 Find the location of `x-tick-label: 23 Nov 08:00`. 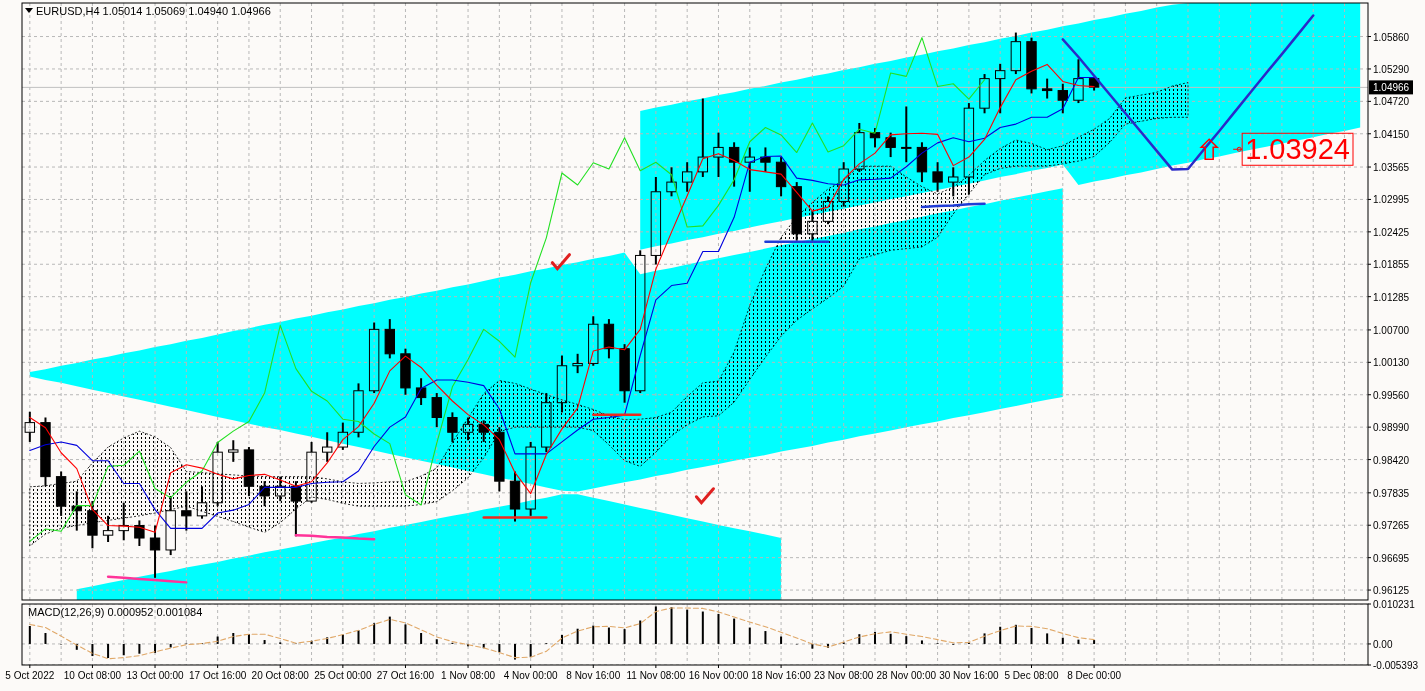

x-tick-label: 23 Nov 08:00 is located at coordinates (843, 675).